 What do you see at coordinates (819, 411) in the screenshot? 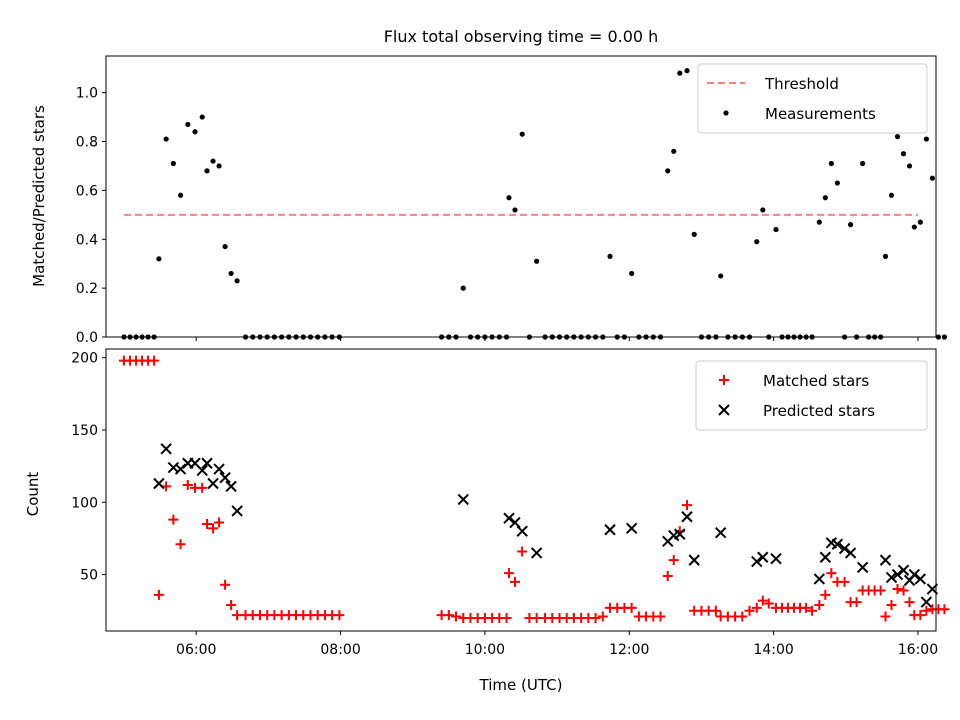
I see `legend-label: Predicted stars` at bounding box center [819, 411].